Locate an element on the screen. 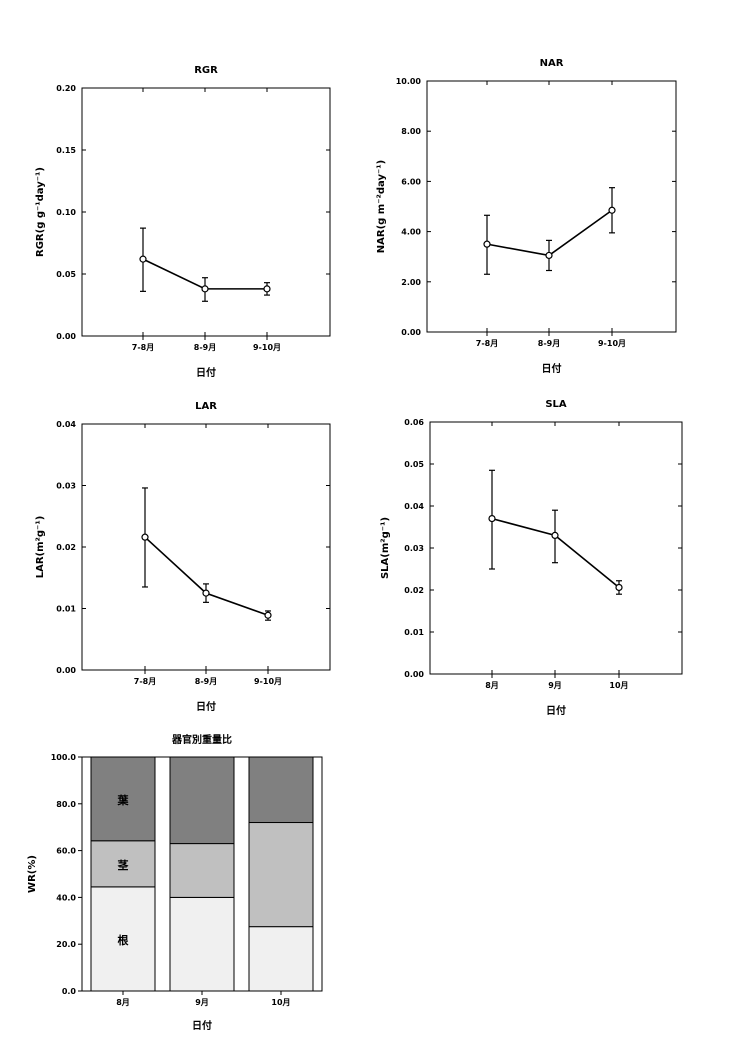  chart-title: NAR is located at coordinates (552, 63).